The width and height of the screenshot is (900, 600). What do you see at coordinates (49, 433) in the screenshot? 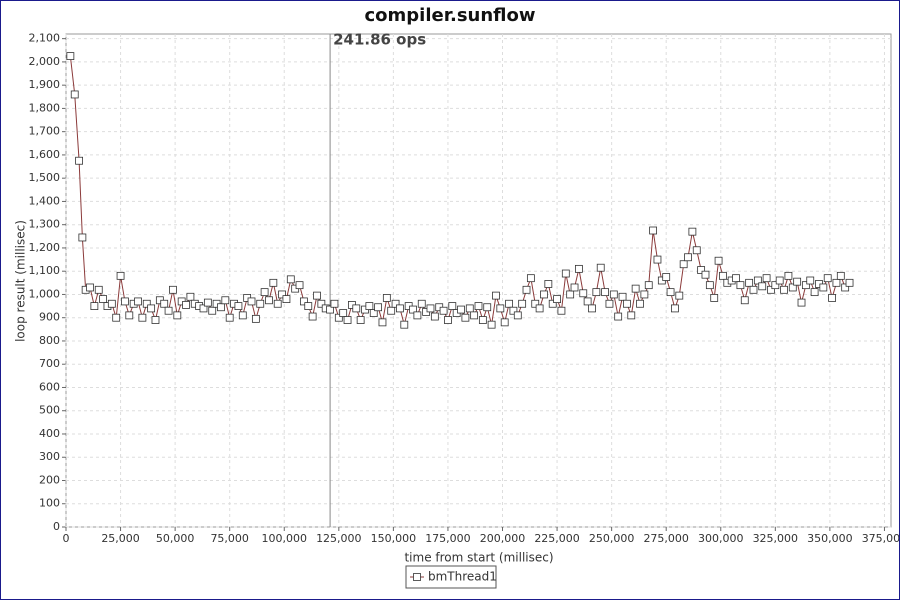
I see `y-tick-label: 400` at bounding box center [49, 433].